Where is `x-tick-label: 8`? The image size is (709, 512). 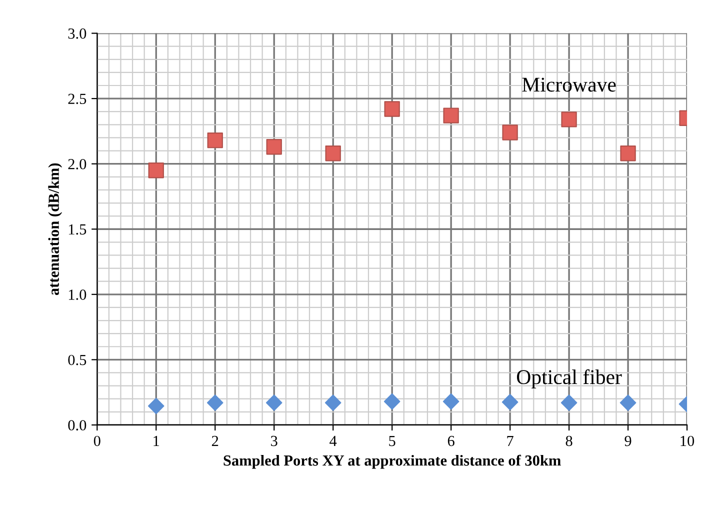
x-tick-label: 8 is located at coordinates (569, 441).